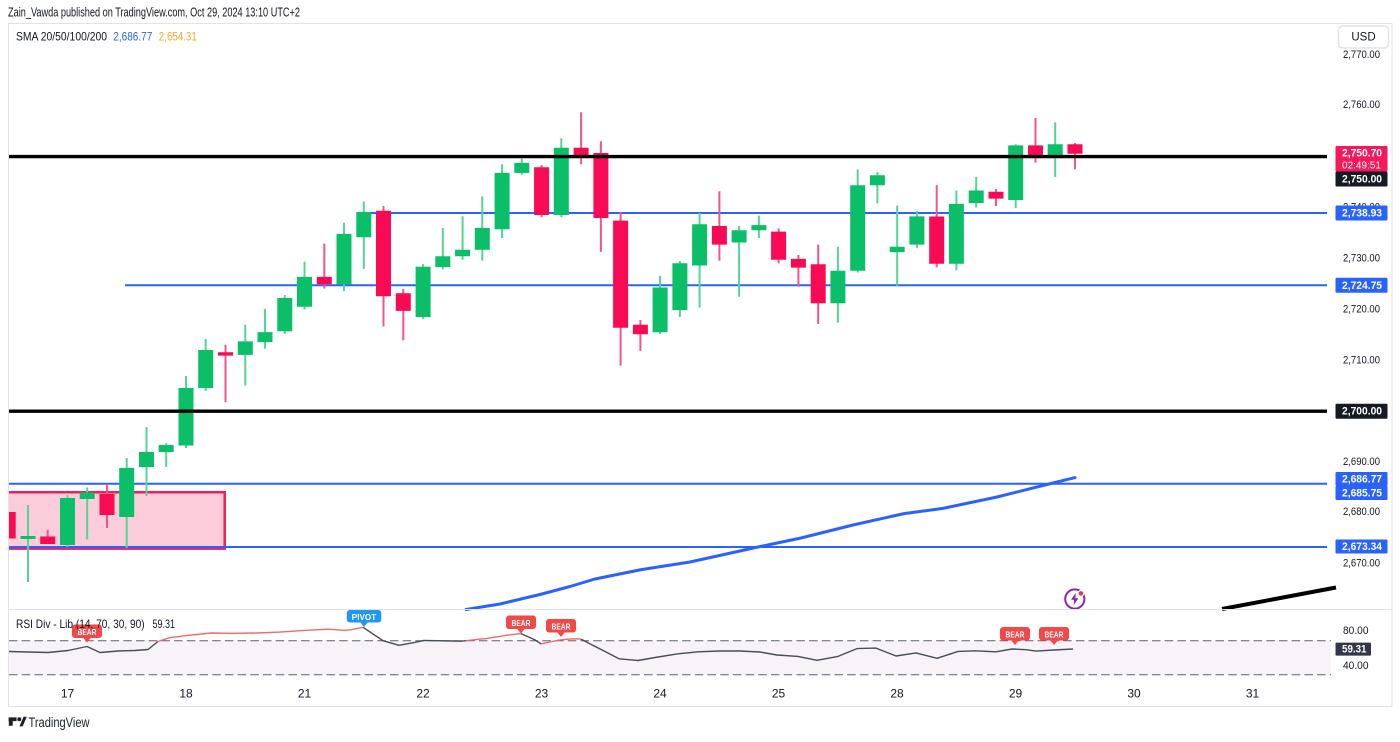  I want to click on svg-text: 2,670.00, so click(1361, 564).